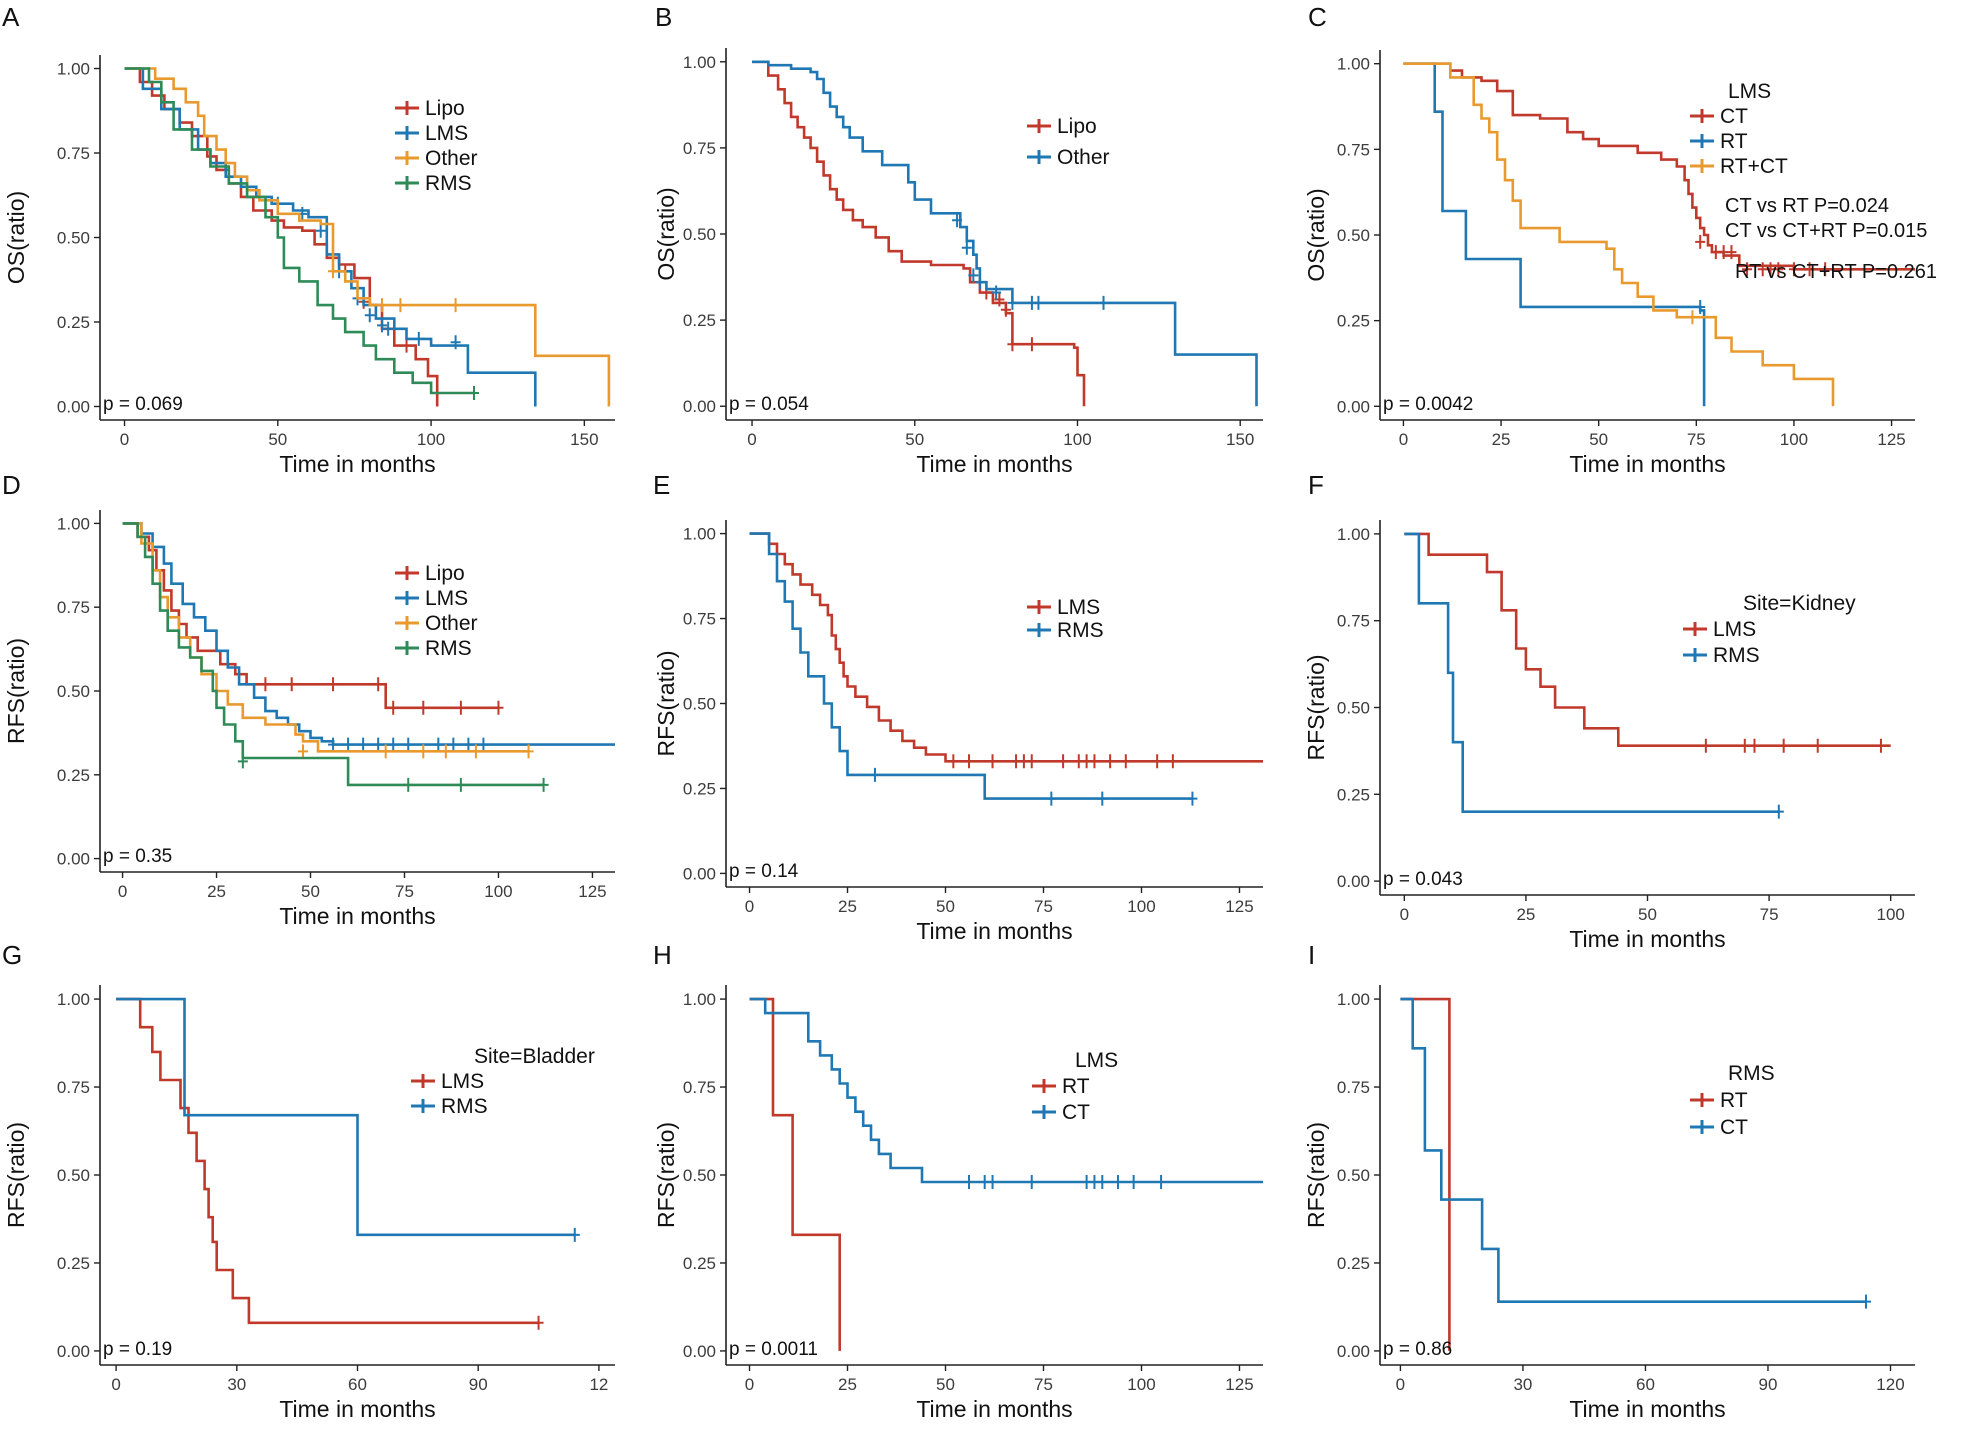 Image resolution: width=1973 pixels, height=1429 pixels. Describe the element at coordinates (662, 485) in the screenshot. I see `panel-letter-e: E` at that location.